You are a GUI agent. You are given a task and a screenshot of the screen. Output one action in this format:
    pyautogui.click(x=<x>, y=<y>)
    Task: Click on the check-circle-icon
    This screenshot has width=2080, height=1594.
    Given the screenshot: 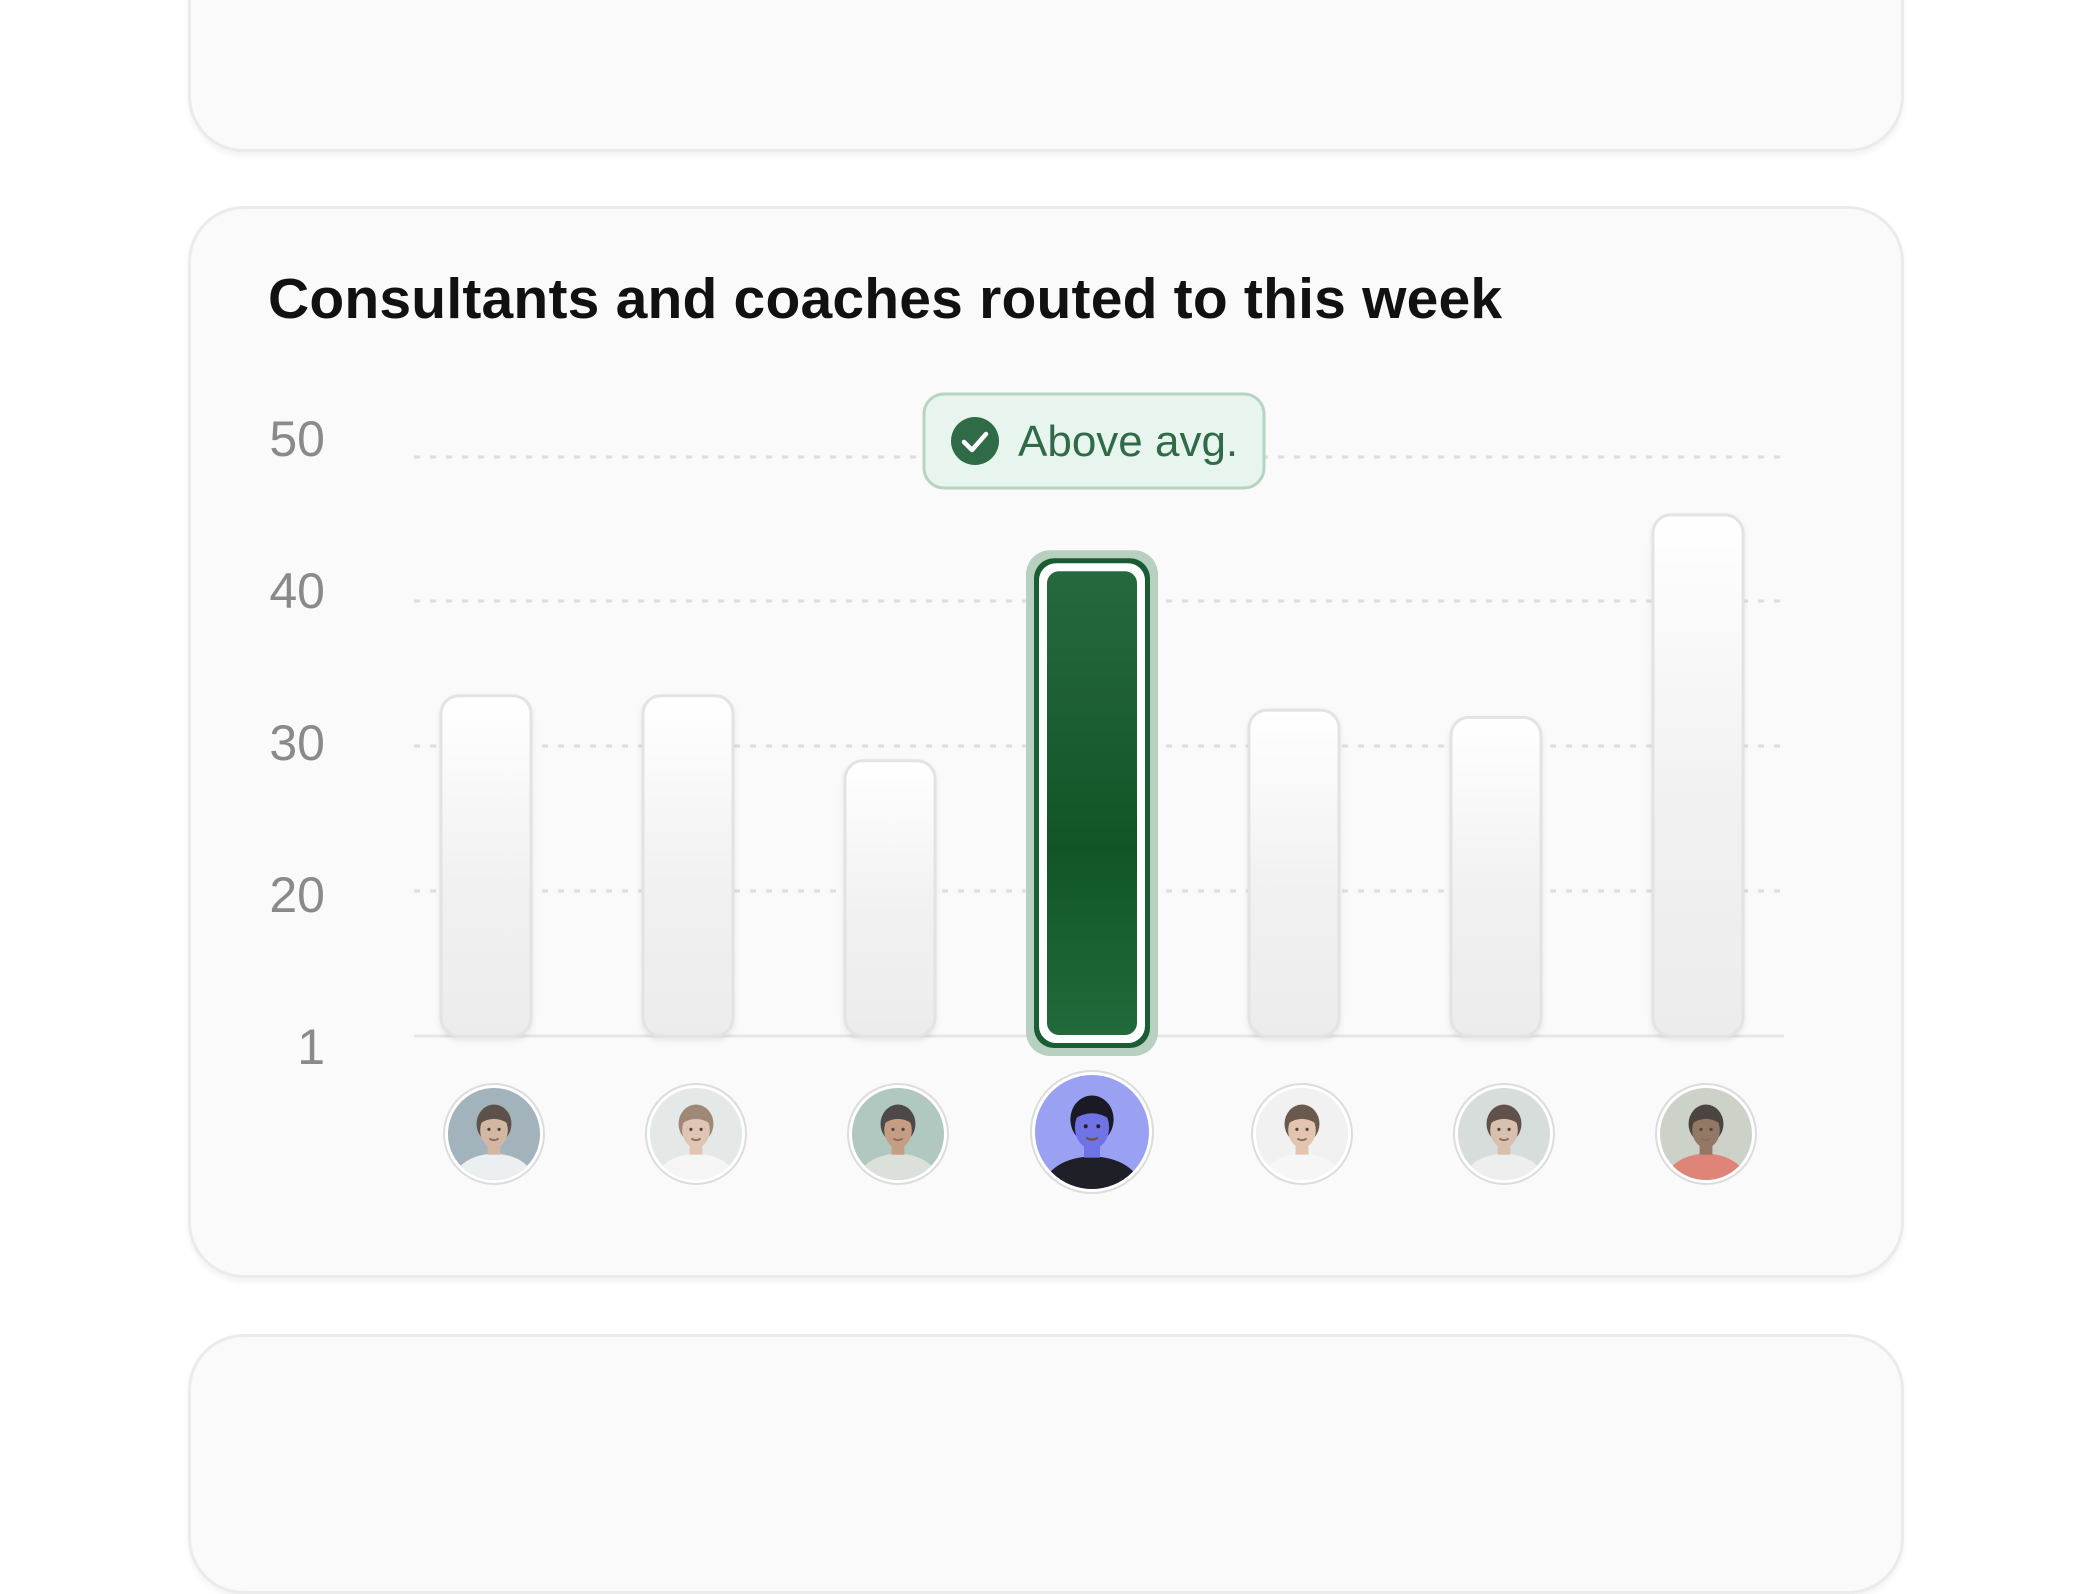 What is the action you would take?
    pyautogui.click(x=975, y=441)
    